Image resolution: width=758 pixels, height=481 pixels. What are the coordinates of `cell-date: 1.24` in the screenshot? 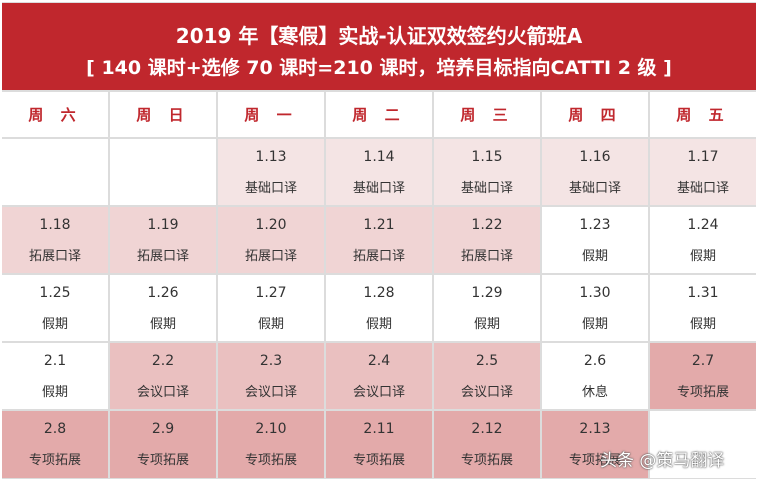 It's located at (703, 224).